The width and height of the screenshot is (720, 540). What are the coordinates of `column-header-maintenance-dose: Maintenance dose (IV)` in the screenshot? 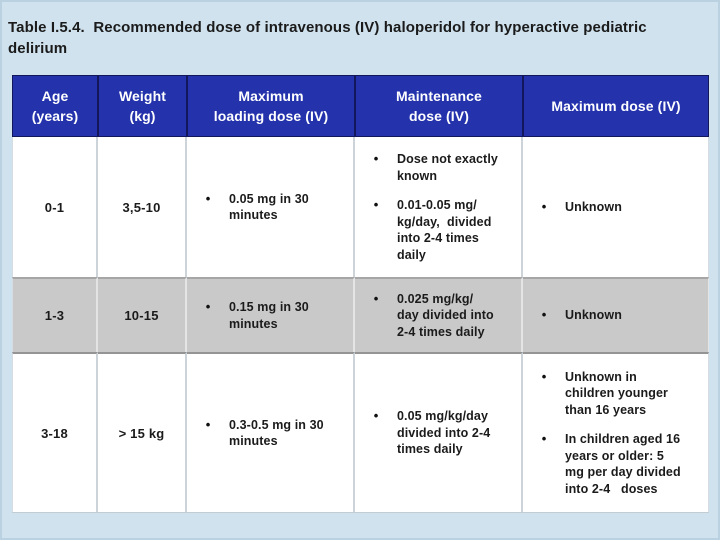 It's located at (439, 106).